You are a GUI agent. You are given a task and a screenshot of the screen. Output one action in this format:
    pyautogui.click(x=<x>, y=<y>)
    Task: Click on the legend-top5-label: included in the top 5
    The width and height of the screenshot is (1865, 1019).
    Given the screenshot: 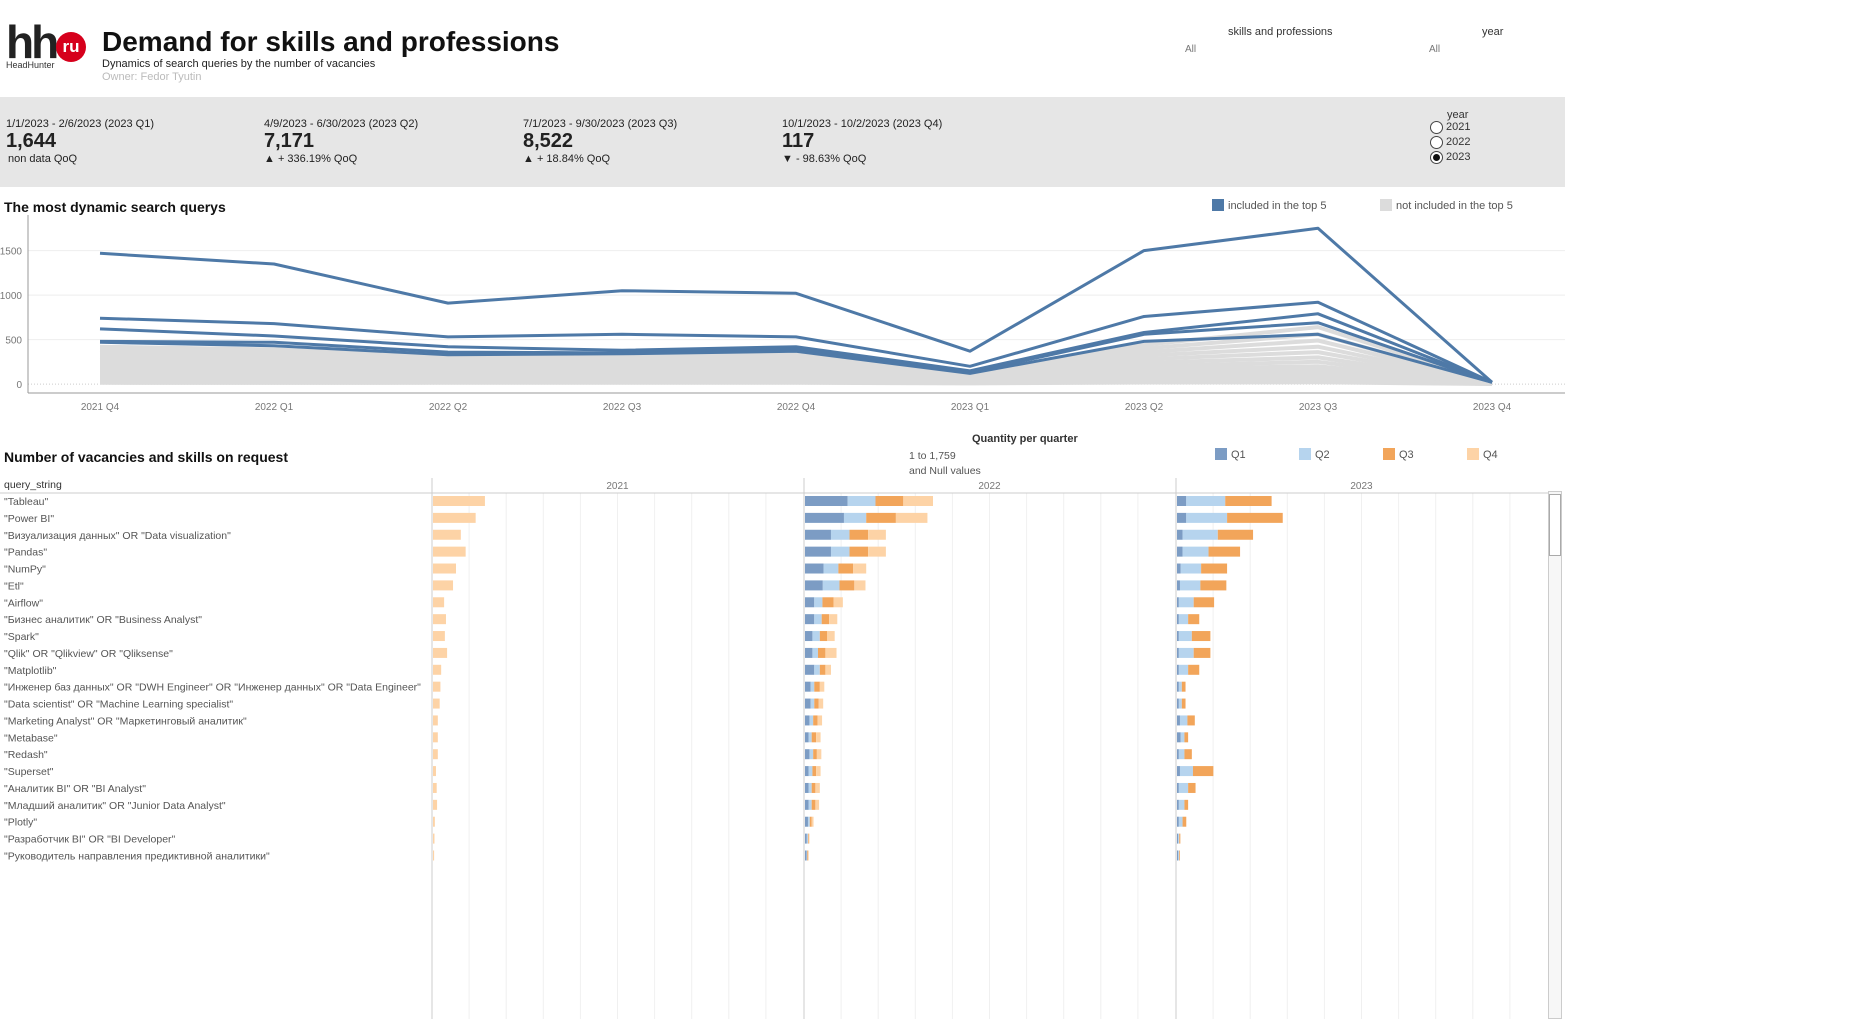 What is the action you would take?
    pyautogui.click(x=1277, y=206)
    